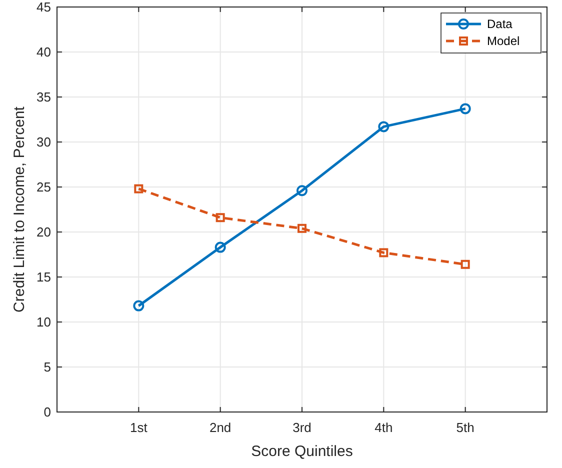 The width and height of the screenshot is (562, 468). Describe the element at coordinates (302, 451) in the screenshot. I see `x-axis-title: Score Quintiles` at that location.